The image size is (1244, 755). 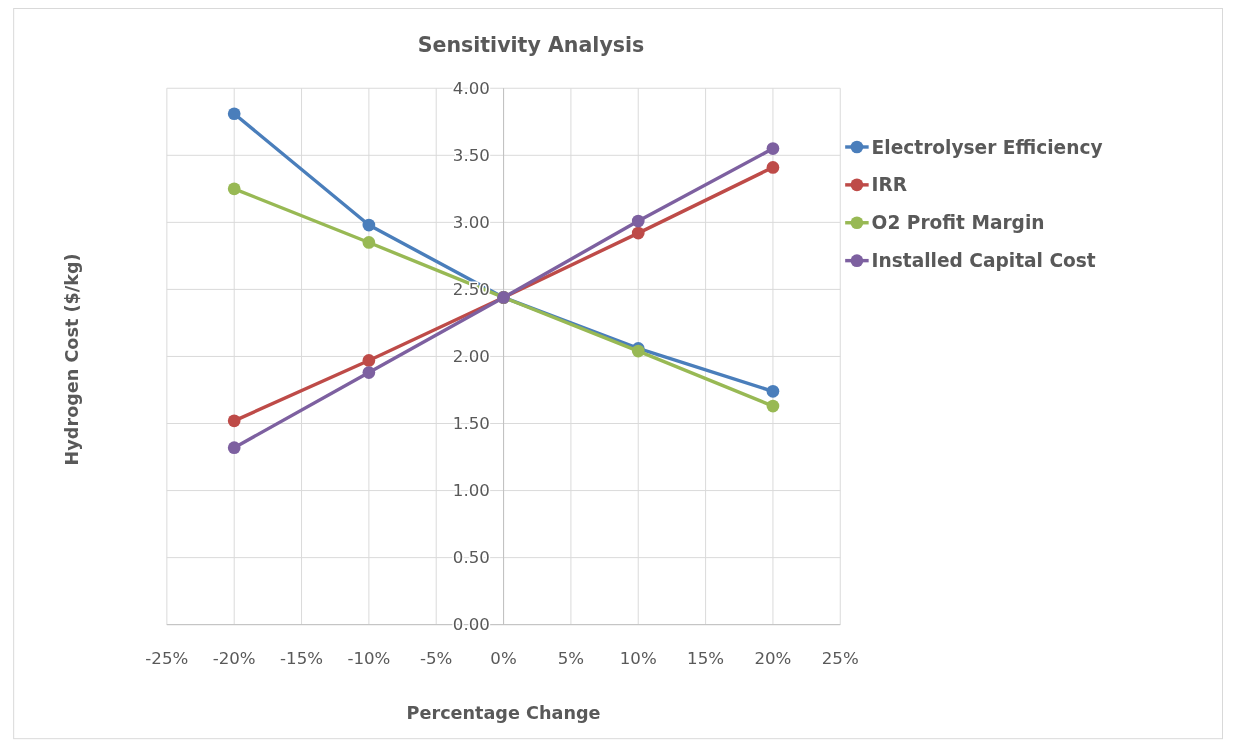 What do you see at coordinates (638, 658) in the screenshot?
I see `x-tick-label: 10%` at bounding box center [638, 658].